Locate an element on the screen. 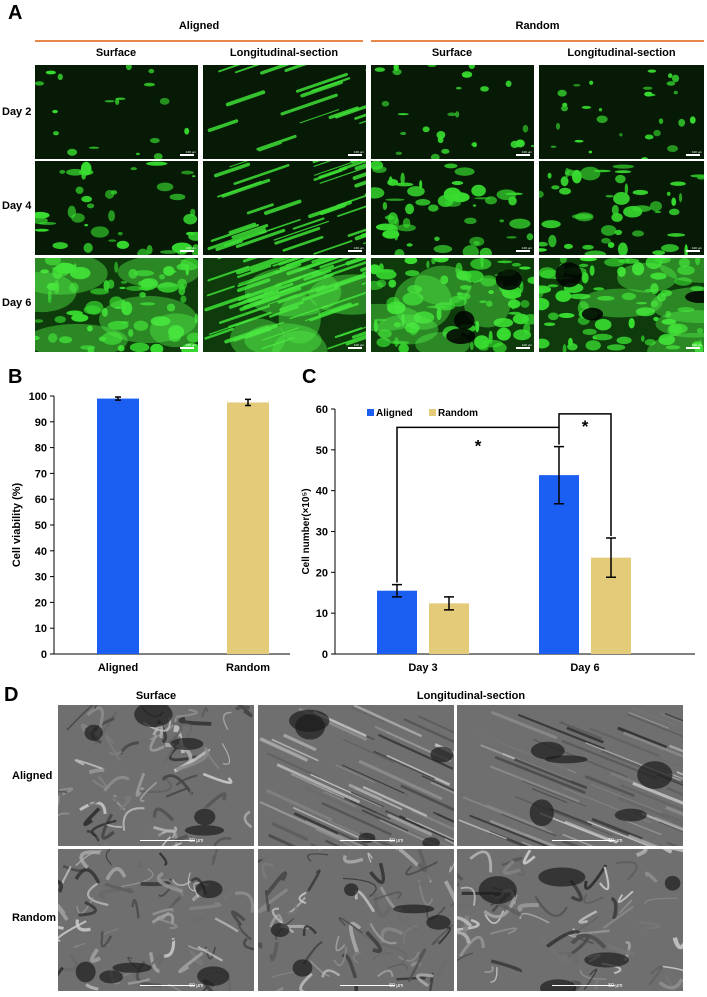 The image size is (707, 997). d-col-header-longitudinal: Longitudinal-section is located at coordinates (471, 696).